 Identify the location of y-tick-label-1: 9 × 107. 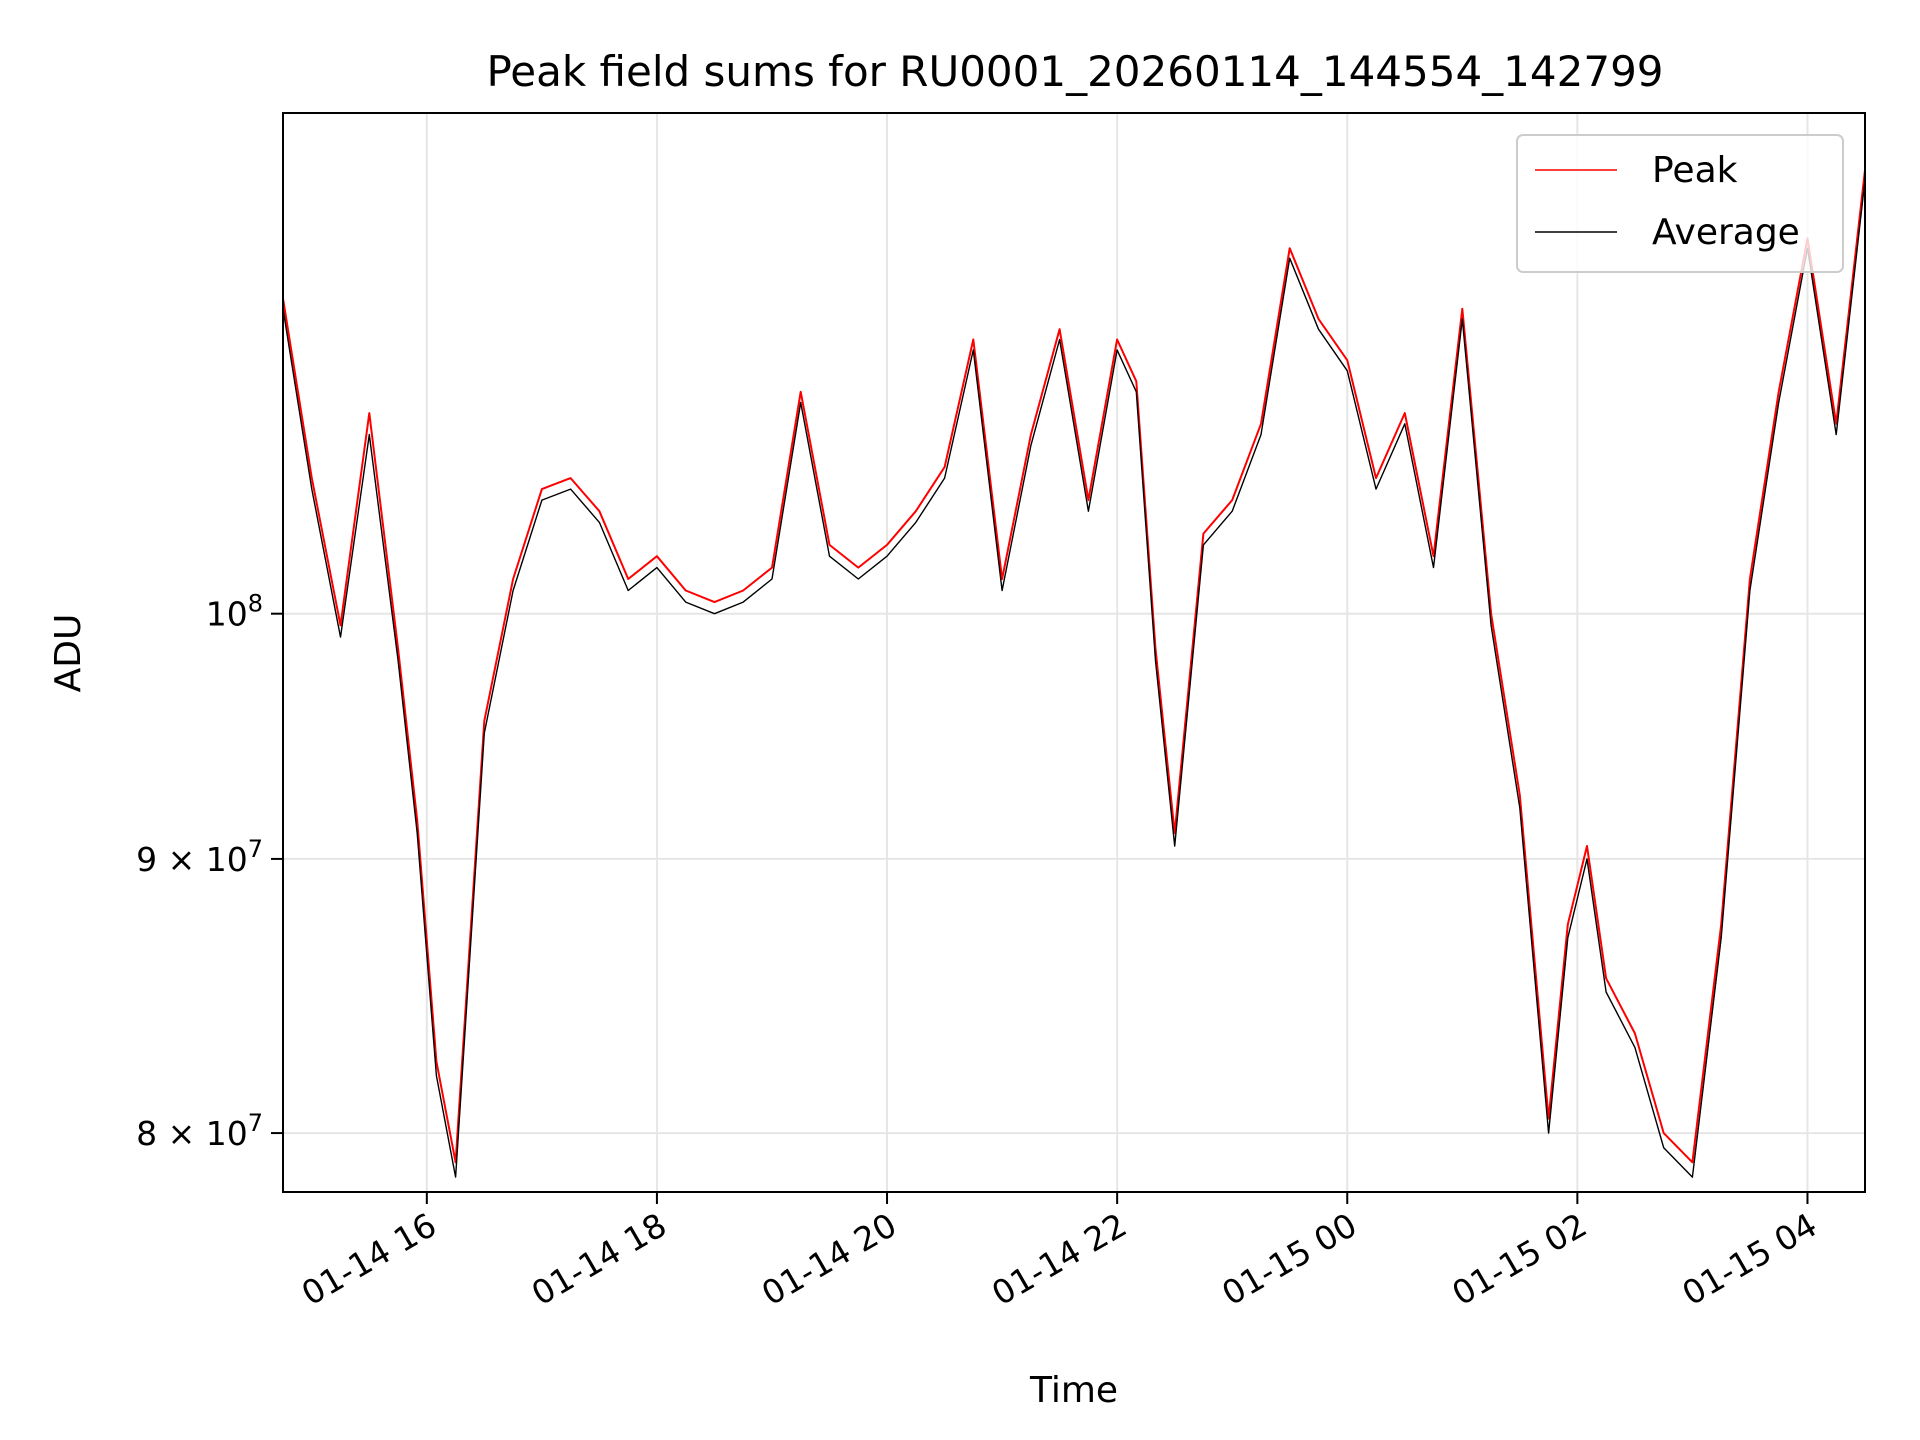
(199, 857).